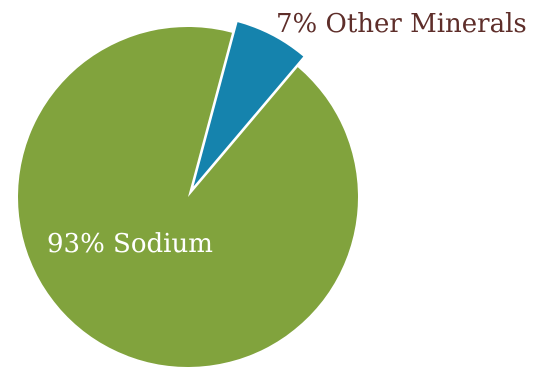  I want to click on slice-label-other-minerals: 7% Other Minerals, so click(401, 24).